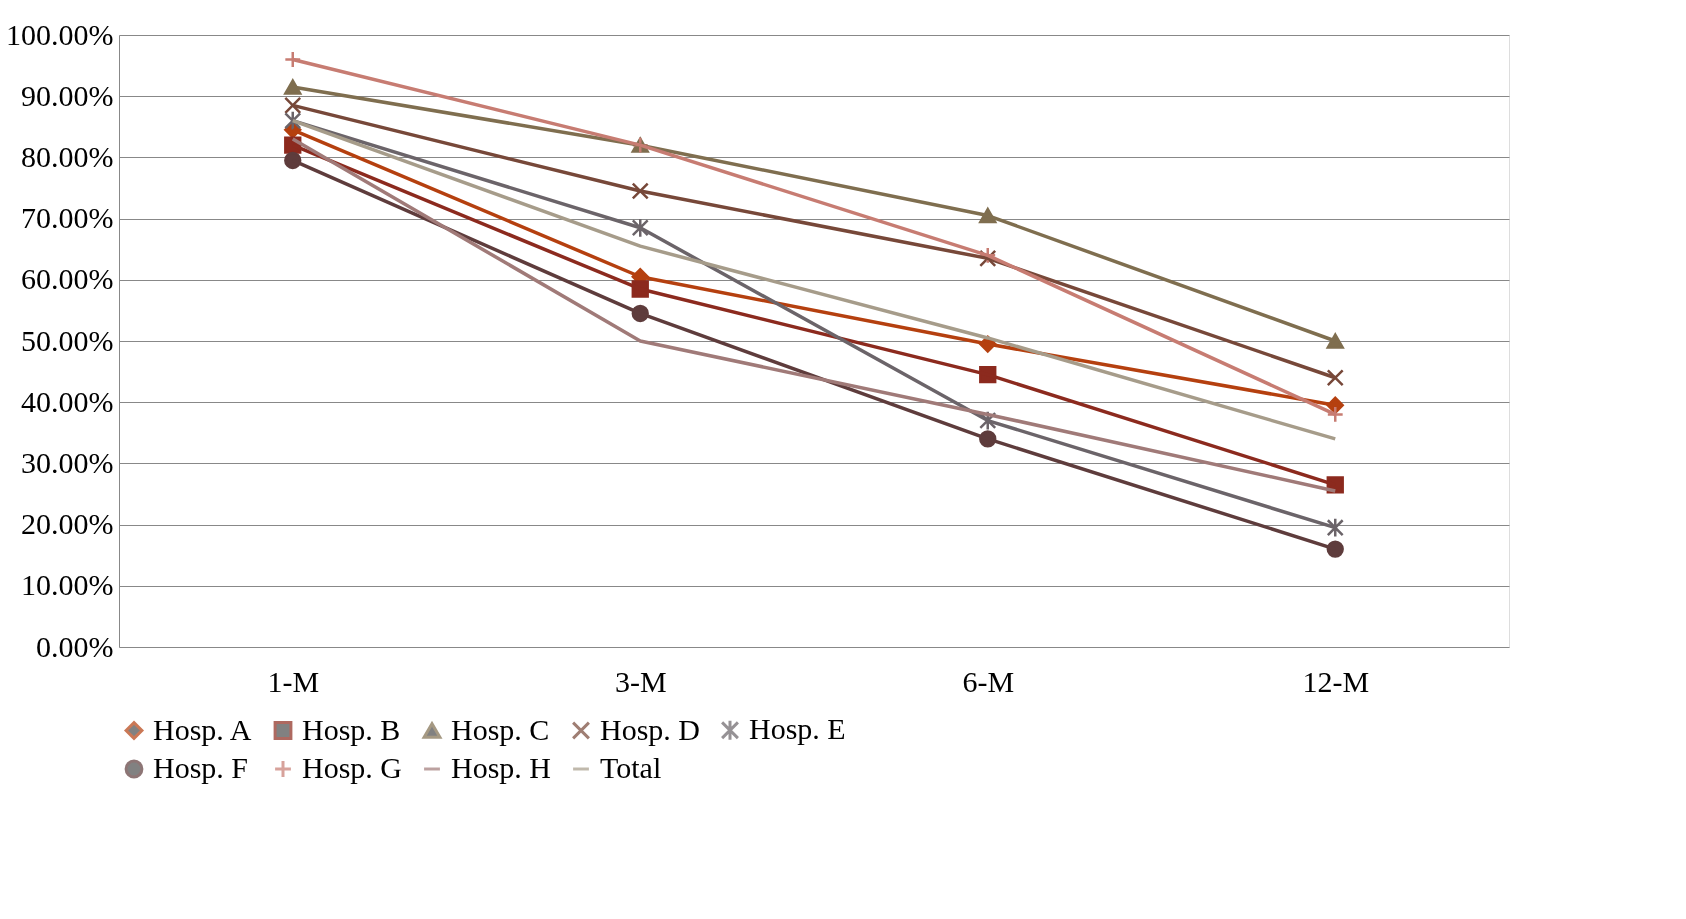  What do you see at coordinates (67, 279) in the screenshot?
I see `y-tick-label: 60.00%` at bounding box center [67, 279].